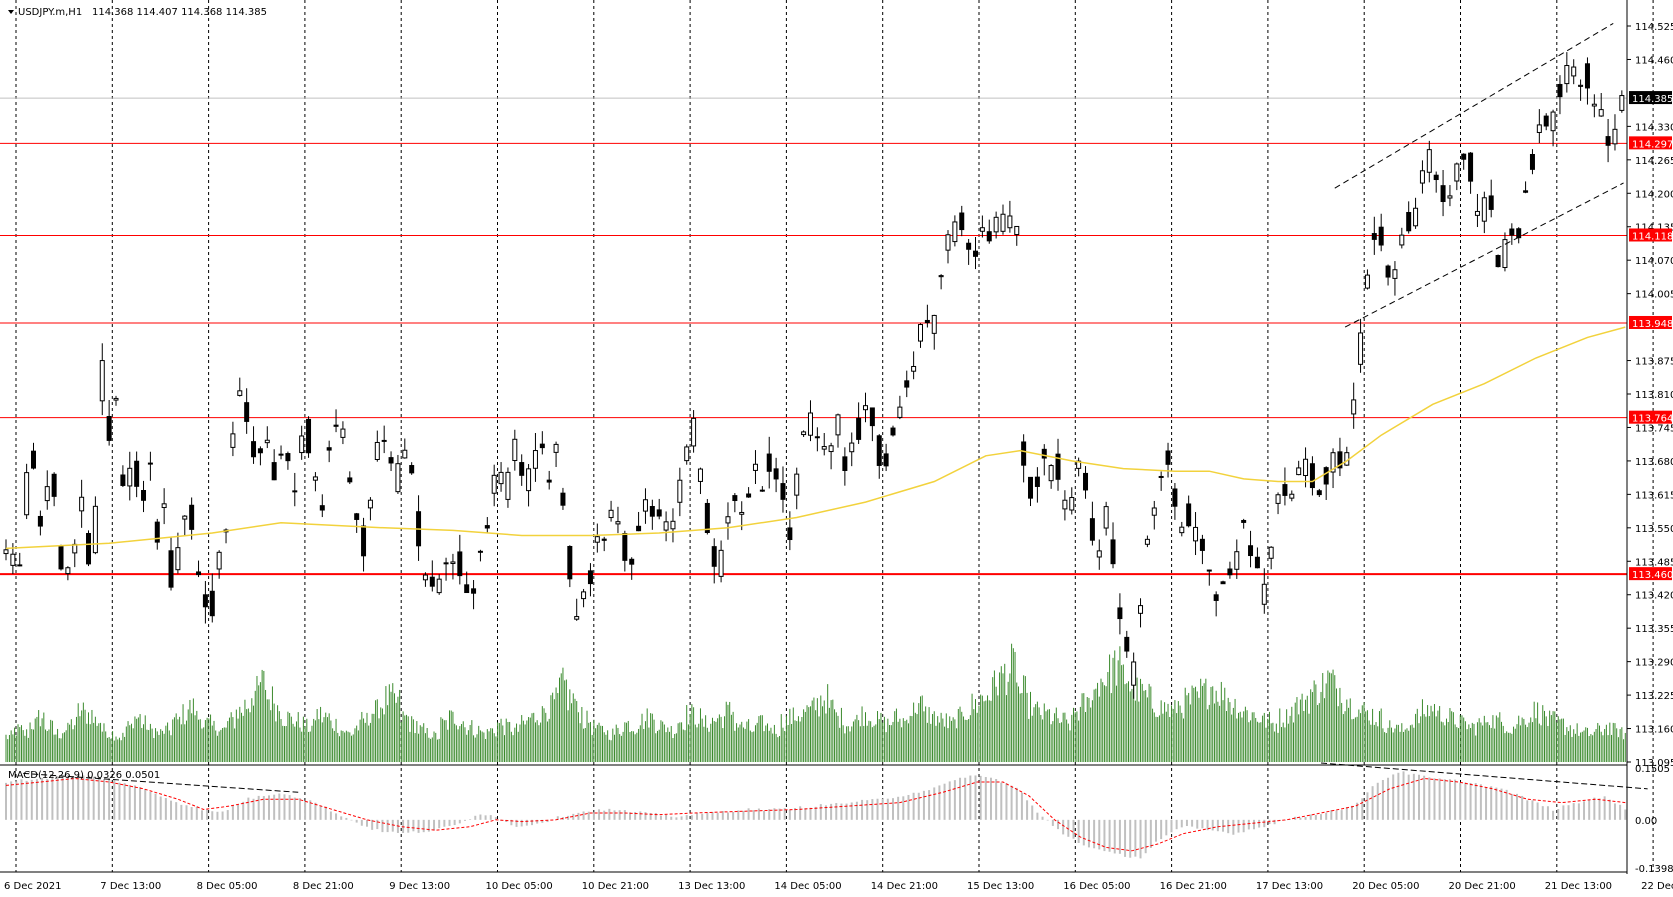 The width and height of the screenshot is (1673, 897). I want to click on price-tick-label: 113.810, so click(1654, 395).